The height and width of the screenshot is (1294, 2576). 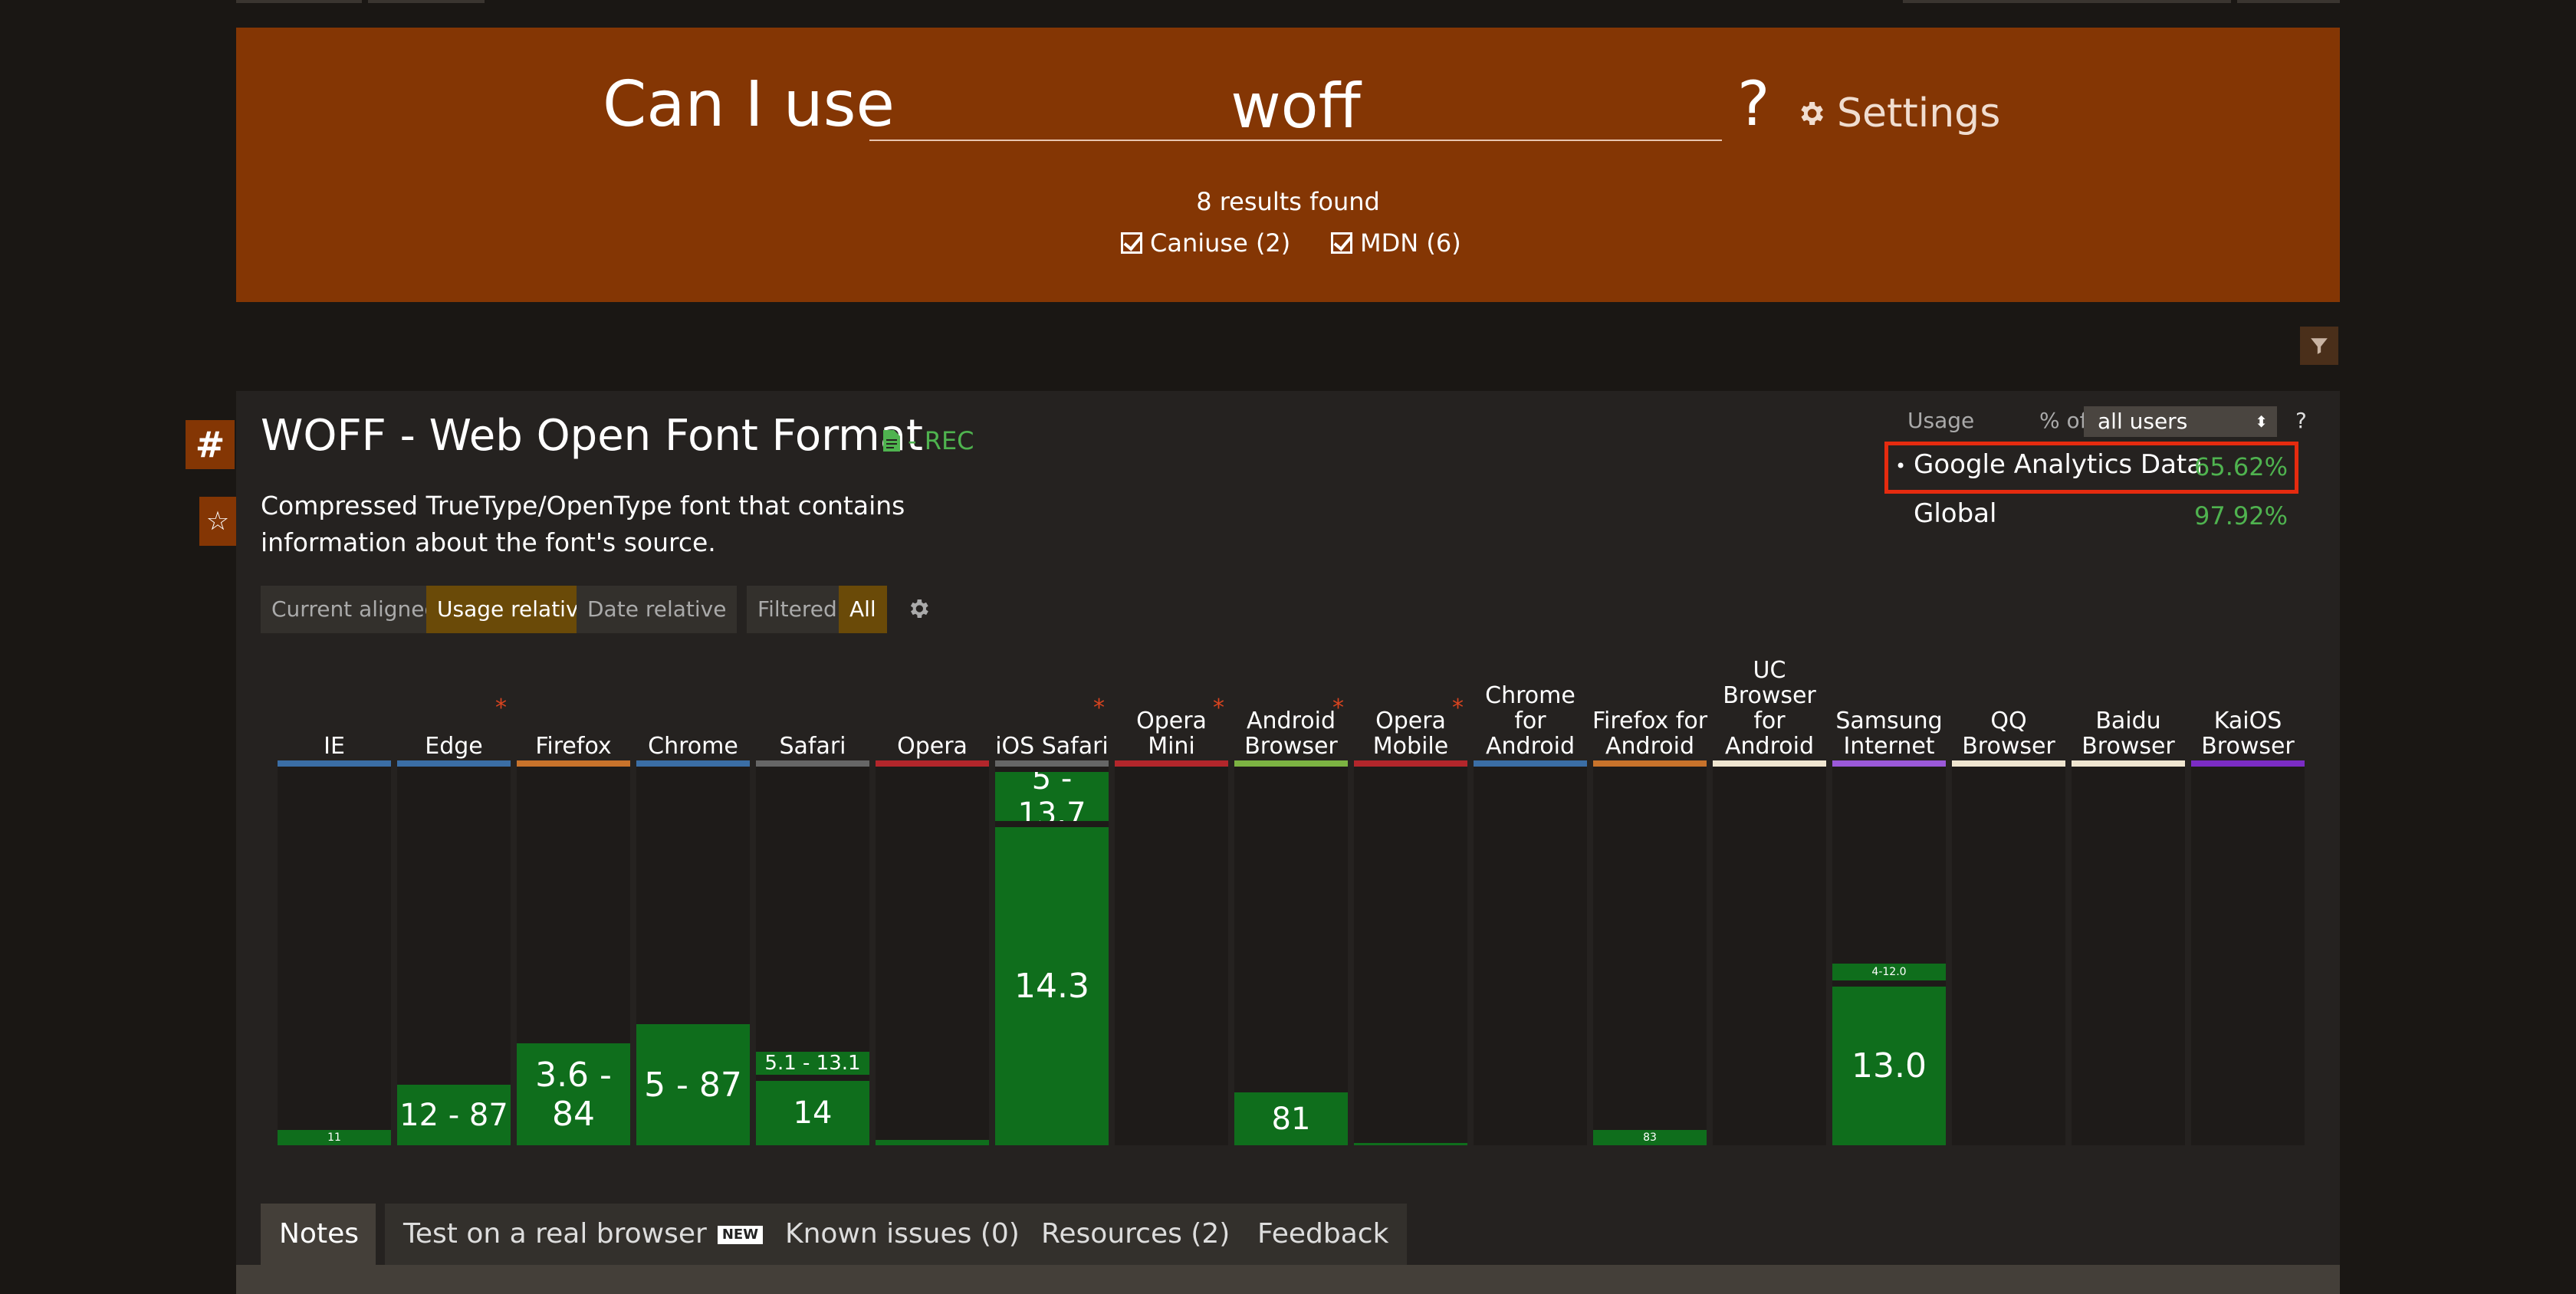 What do you see at coordinates (218, 521) in the screenshot?
I see `star-icon: ☆` at bounding box center [218, 521].